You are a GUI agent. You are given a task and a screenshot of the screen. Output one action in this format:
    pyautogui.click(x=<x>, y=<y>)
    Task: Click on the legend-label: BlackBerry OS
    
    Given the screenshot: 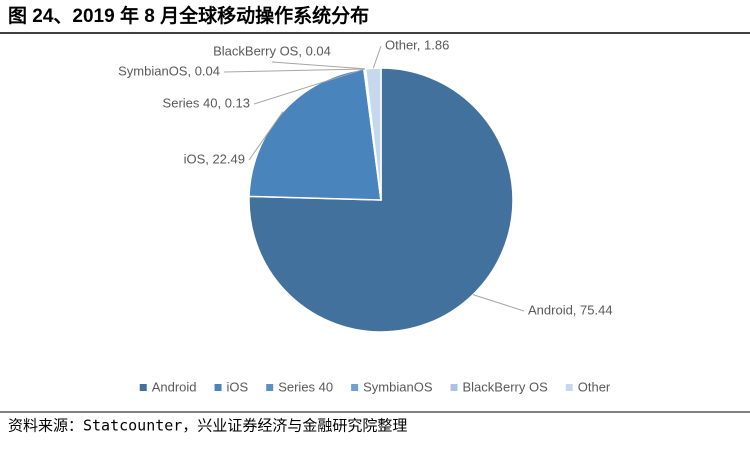 What is the action you would take?
    pyautogui.click(x=506, y=386)
    